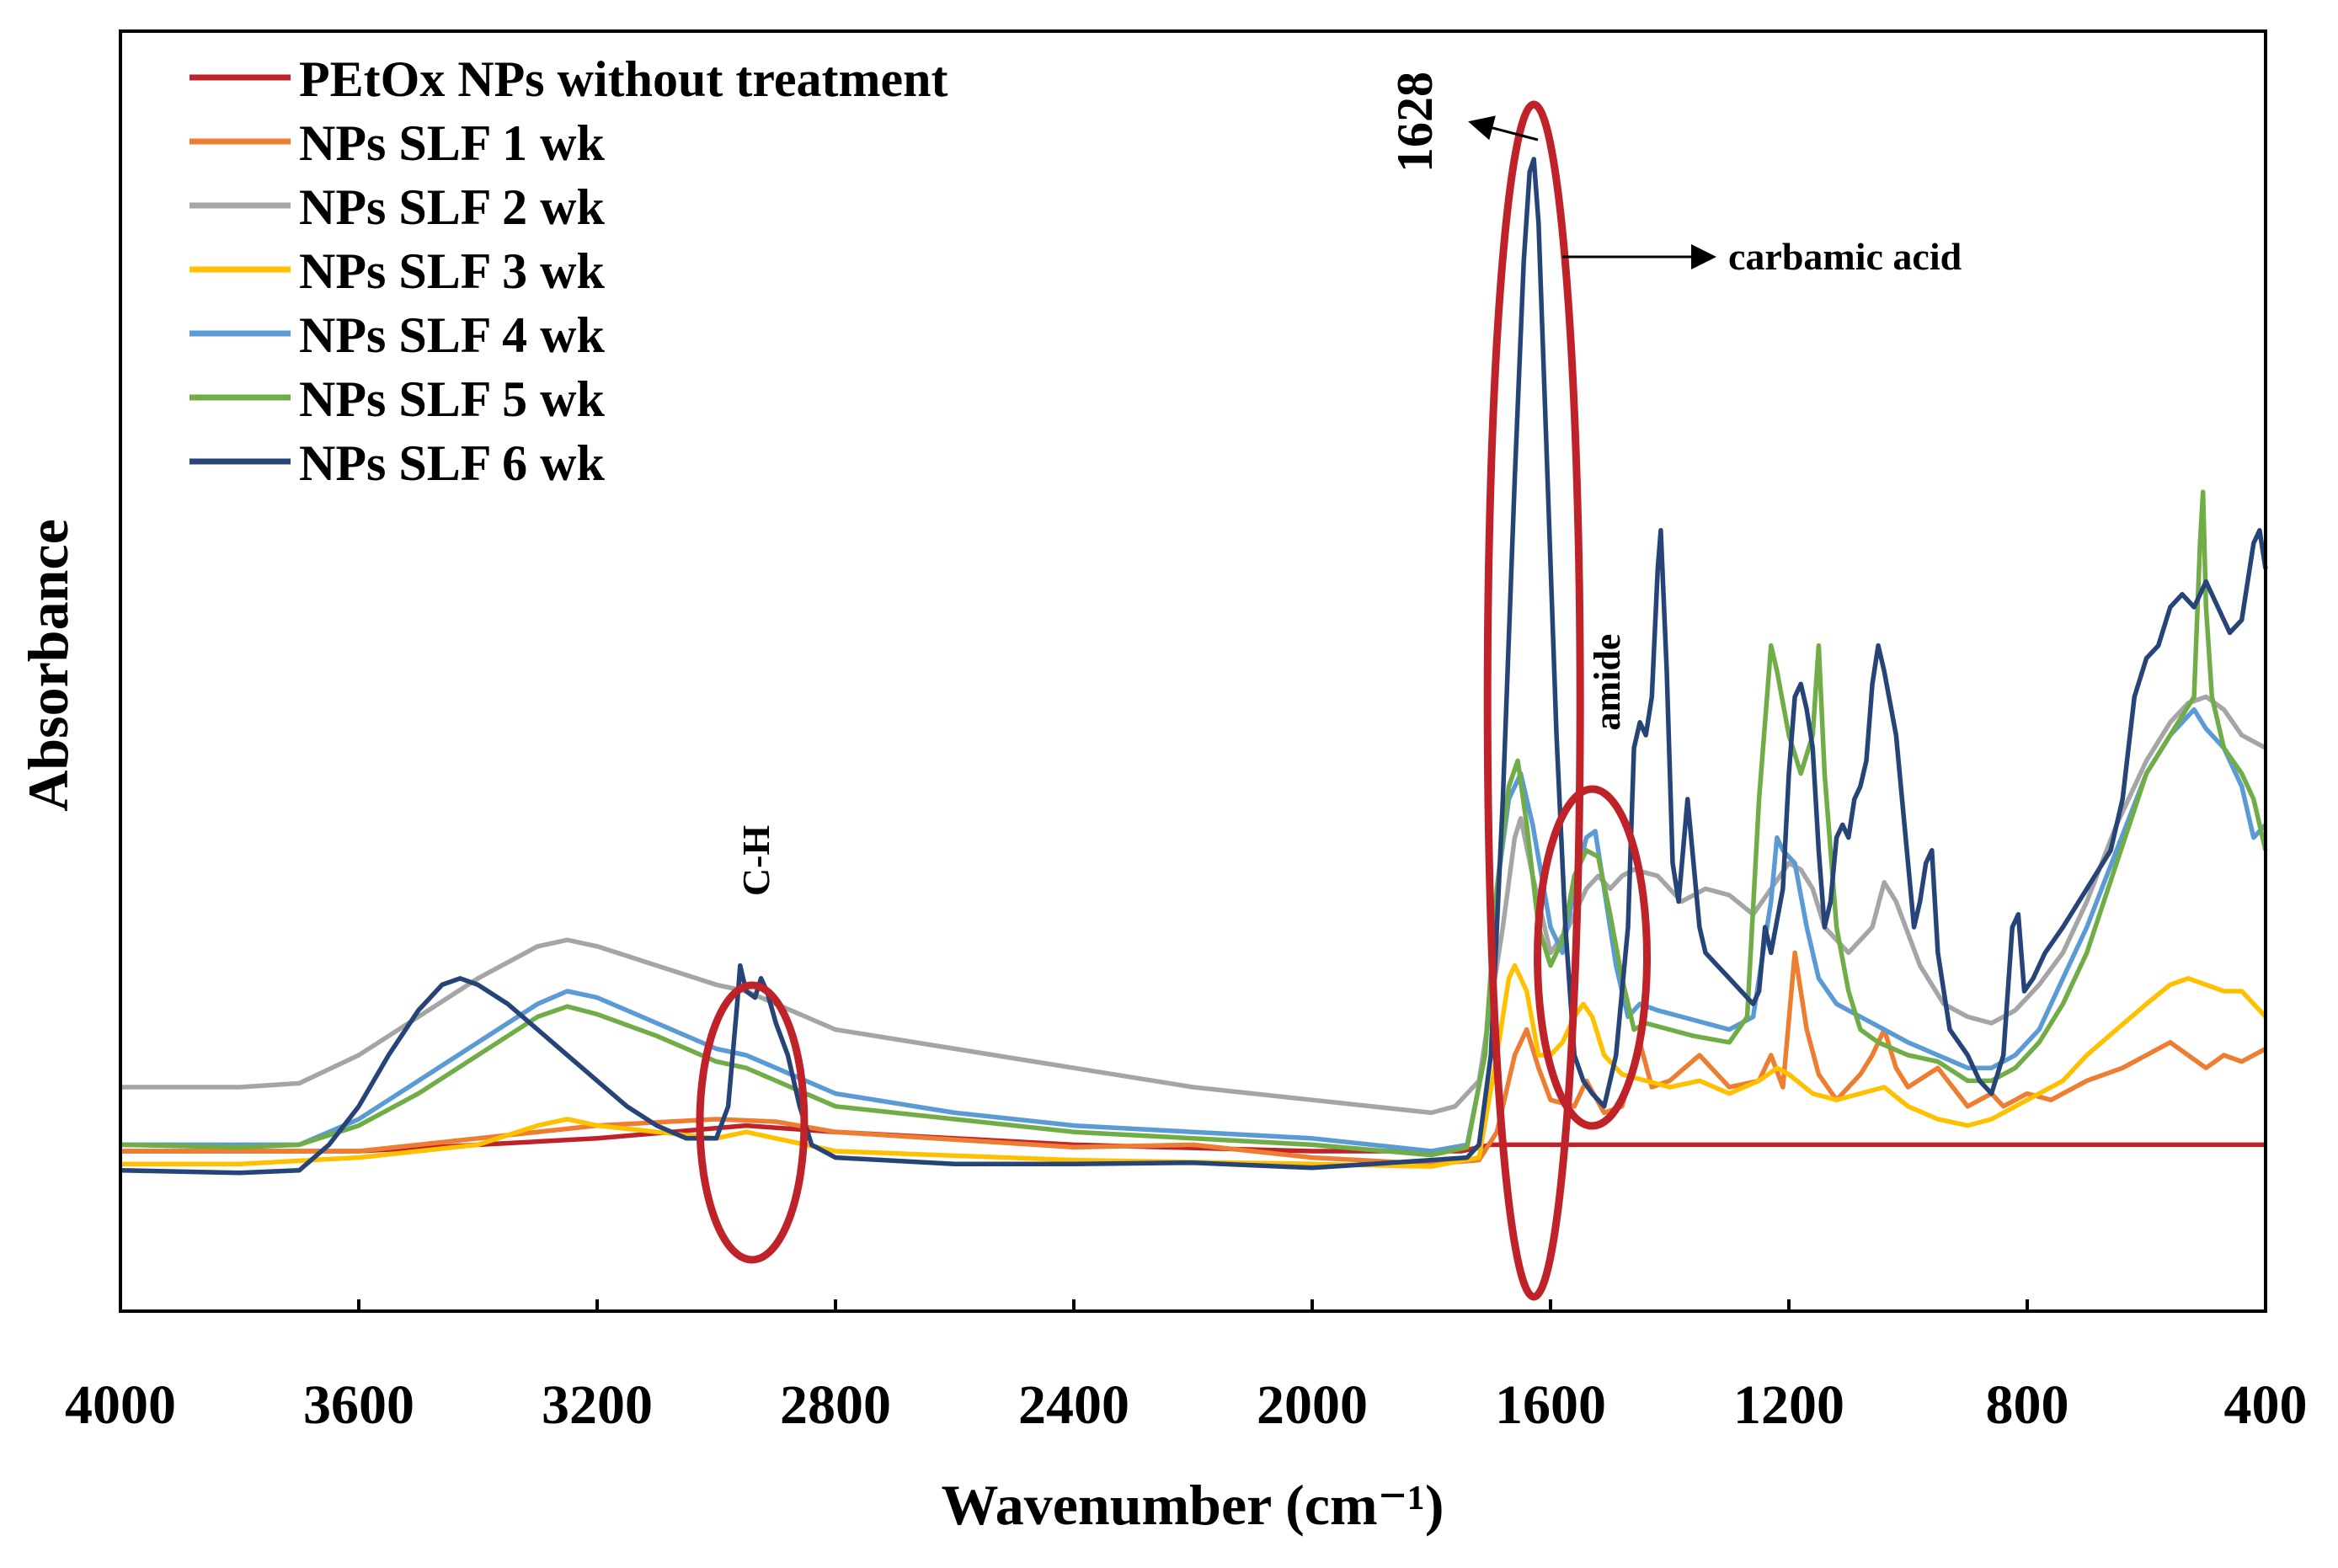 Image resolution: width=2338 pixels, height=1568 pixels. Describe the element at coordinates (452, 463) in the screenshot. I see `legend-entry: NPs SLF 6 wk` at that location.